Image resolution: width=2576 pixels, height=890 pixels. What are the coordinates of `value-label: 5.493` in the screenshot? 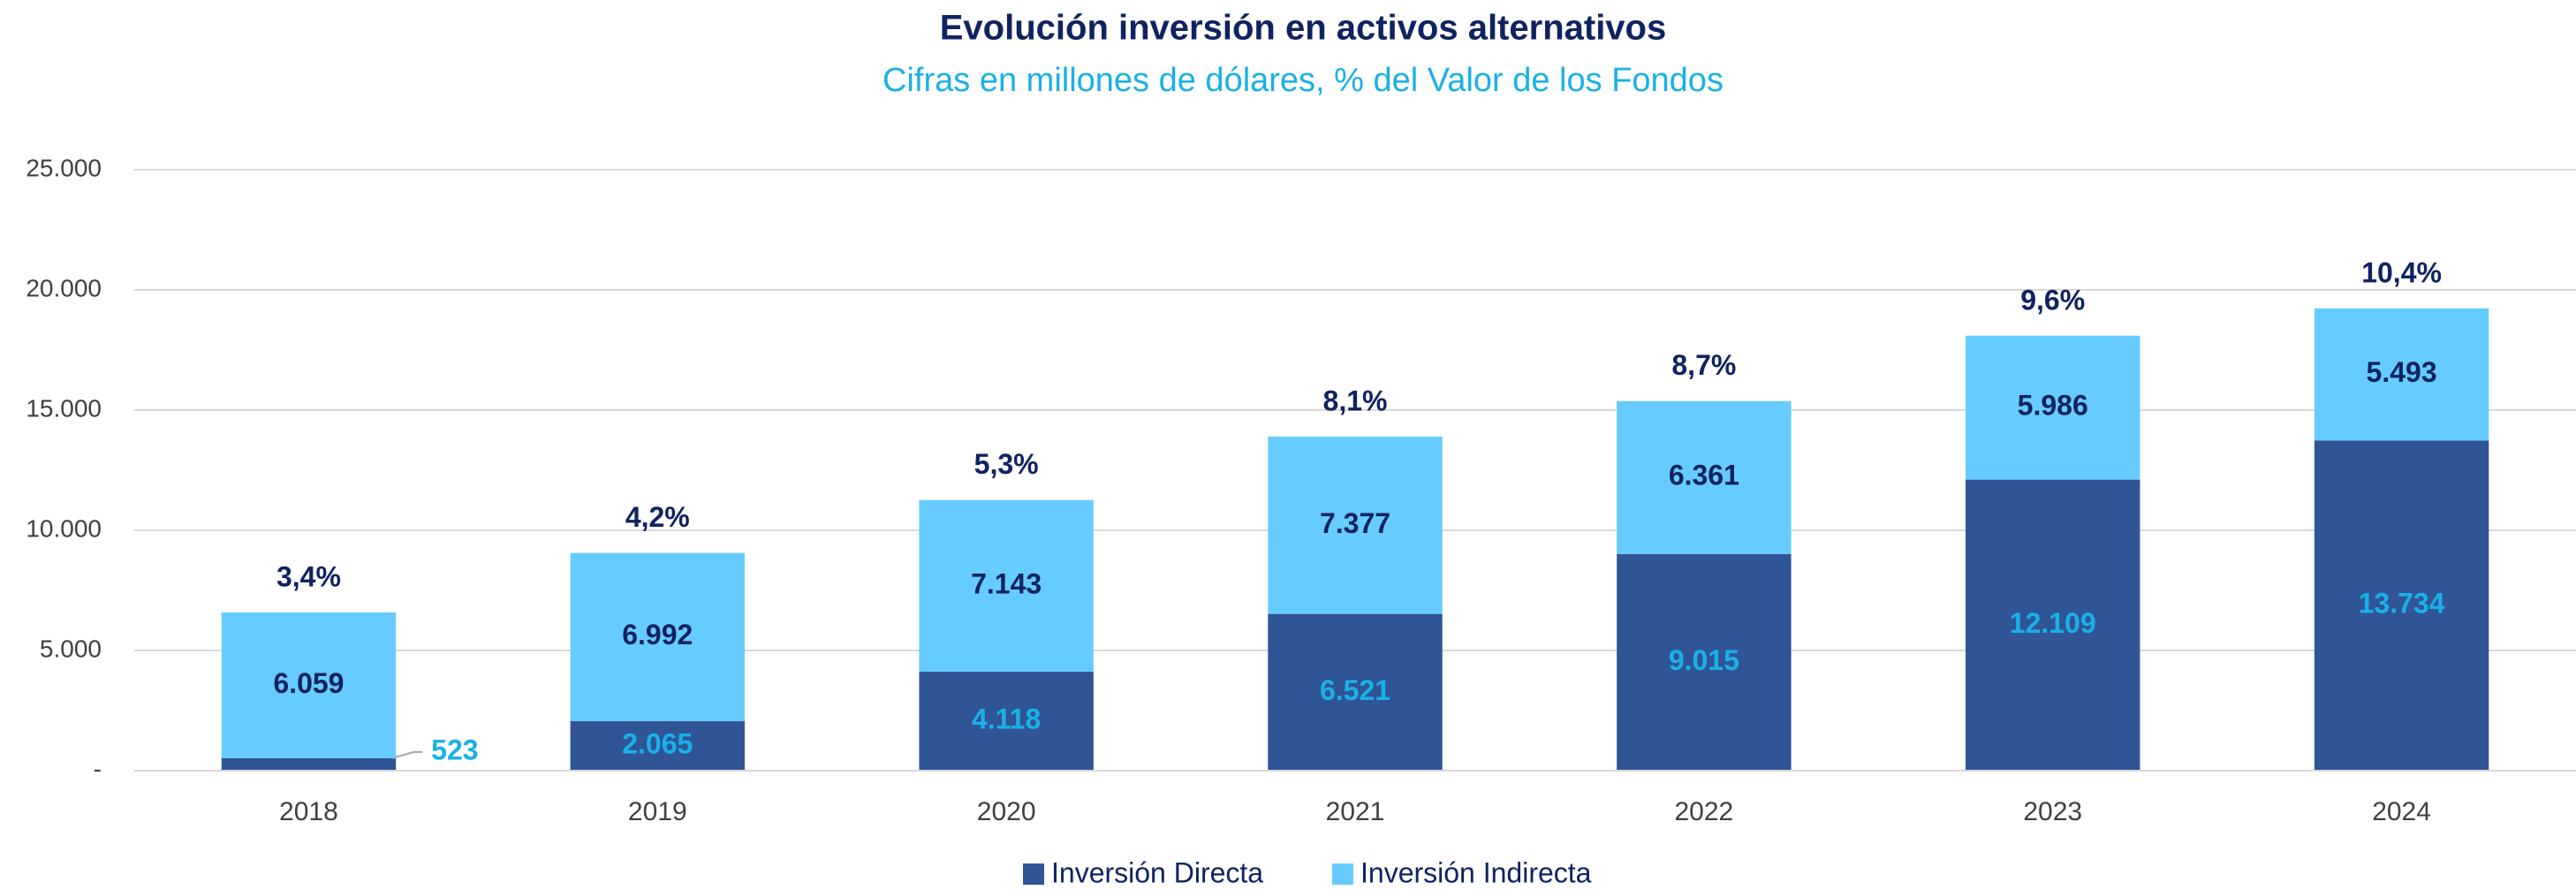 It's located at (2402, 372).